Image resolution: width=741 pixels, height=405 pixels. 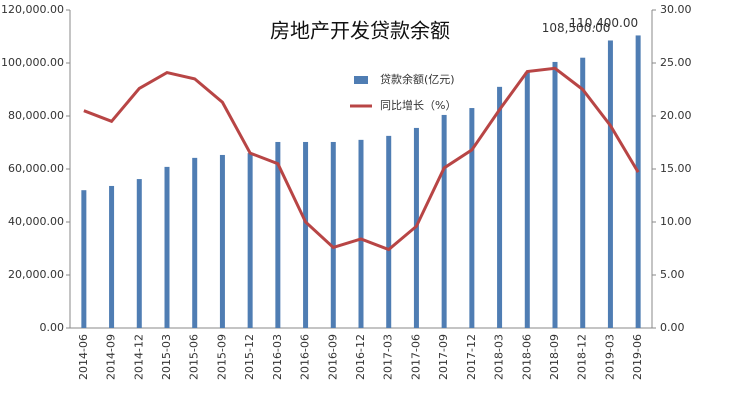 I want to click on x-tick-label: 2015-03, so click(x=166, y=357).